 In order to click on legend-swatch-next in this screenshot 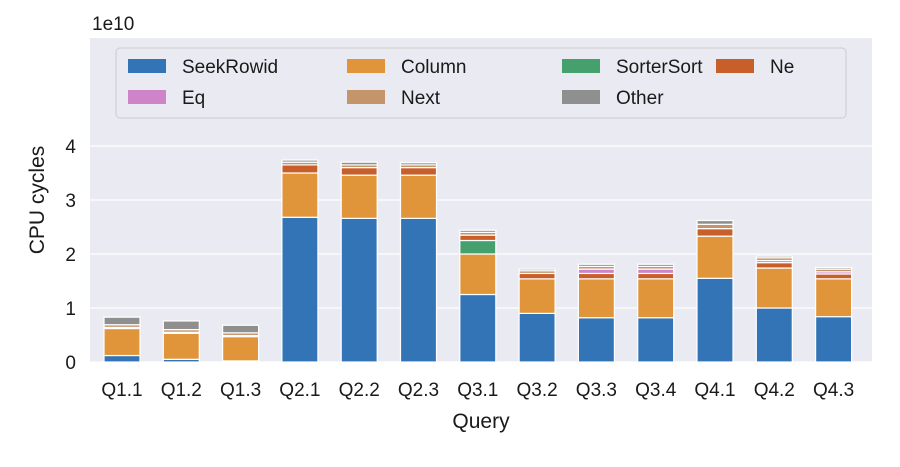, I will do `click(366, 97)`.